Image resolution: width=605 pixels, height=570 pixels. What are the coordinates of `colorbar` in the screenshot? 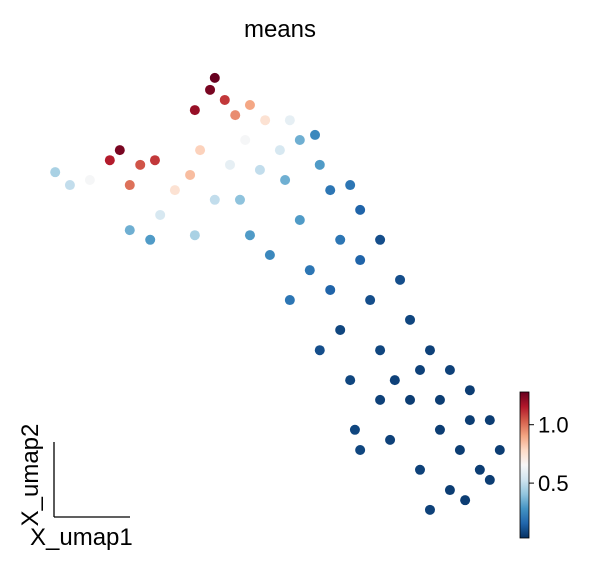 It's located at (524, 465).